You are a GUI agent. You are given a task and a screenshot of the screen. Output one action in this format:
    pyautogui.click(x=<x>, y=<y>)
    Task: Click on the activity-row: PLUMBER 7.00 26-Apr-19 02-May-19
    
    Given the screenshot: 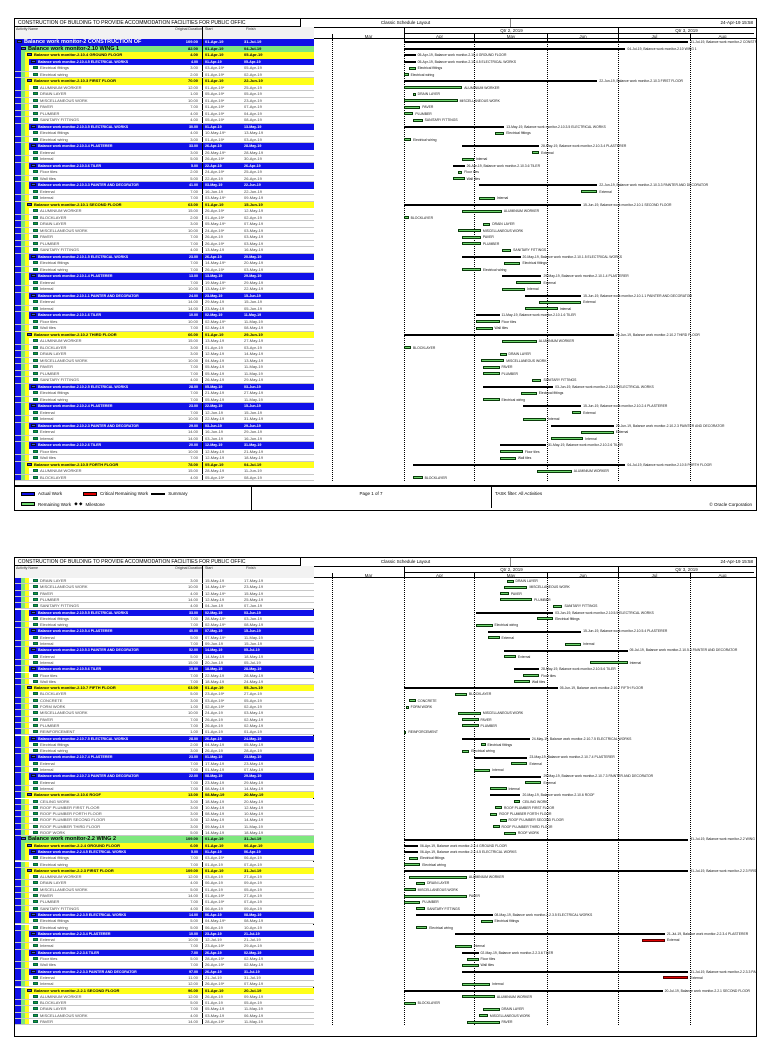 What is the action you would take?
    pyautogui.click(x=164, y=726)
    